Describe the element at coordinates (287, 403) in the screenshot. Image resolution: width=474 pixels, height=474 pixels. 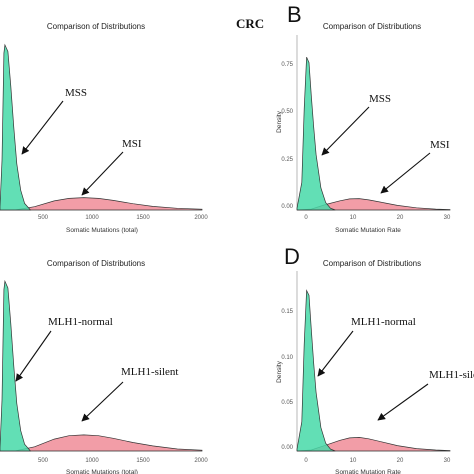
I see `y-tick-label: 0.05` at that location.